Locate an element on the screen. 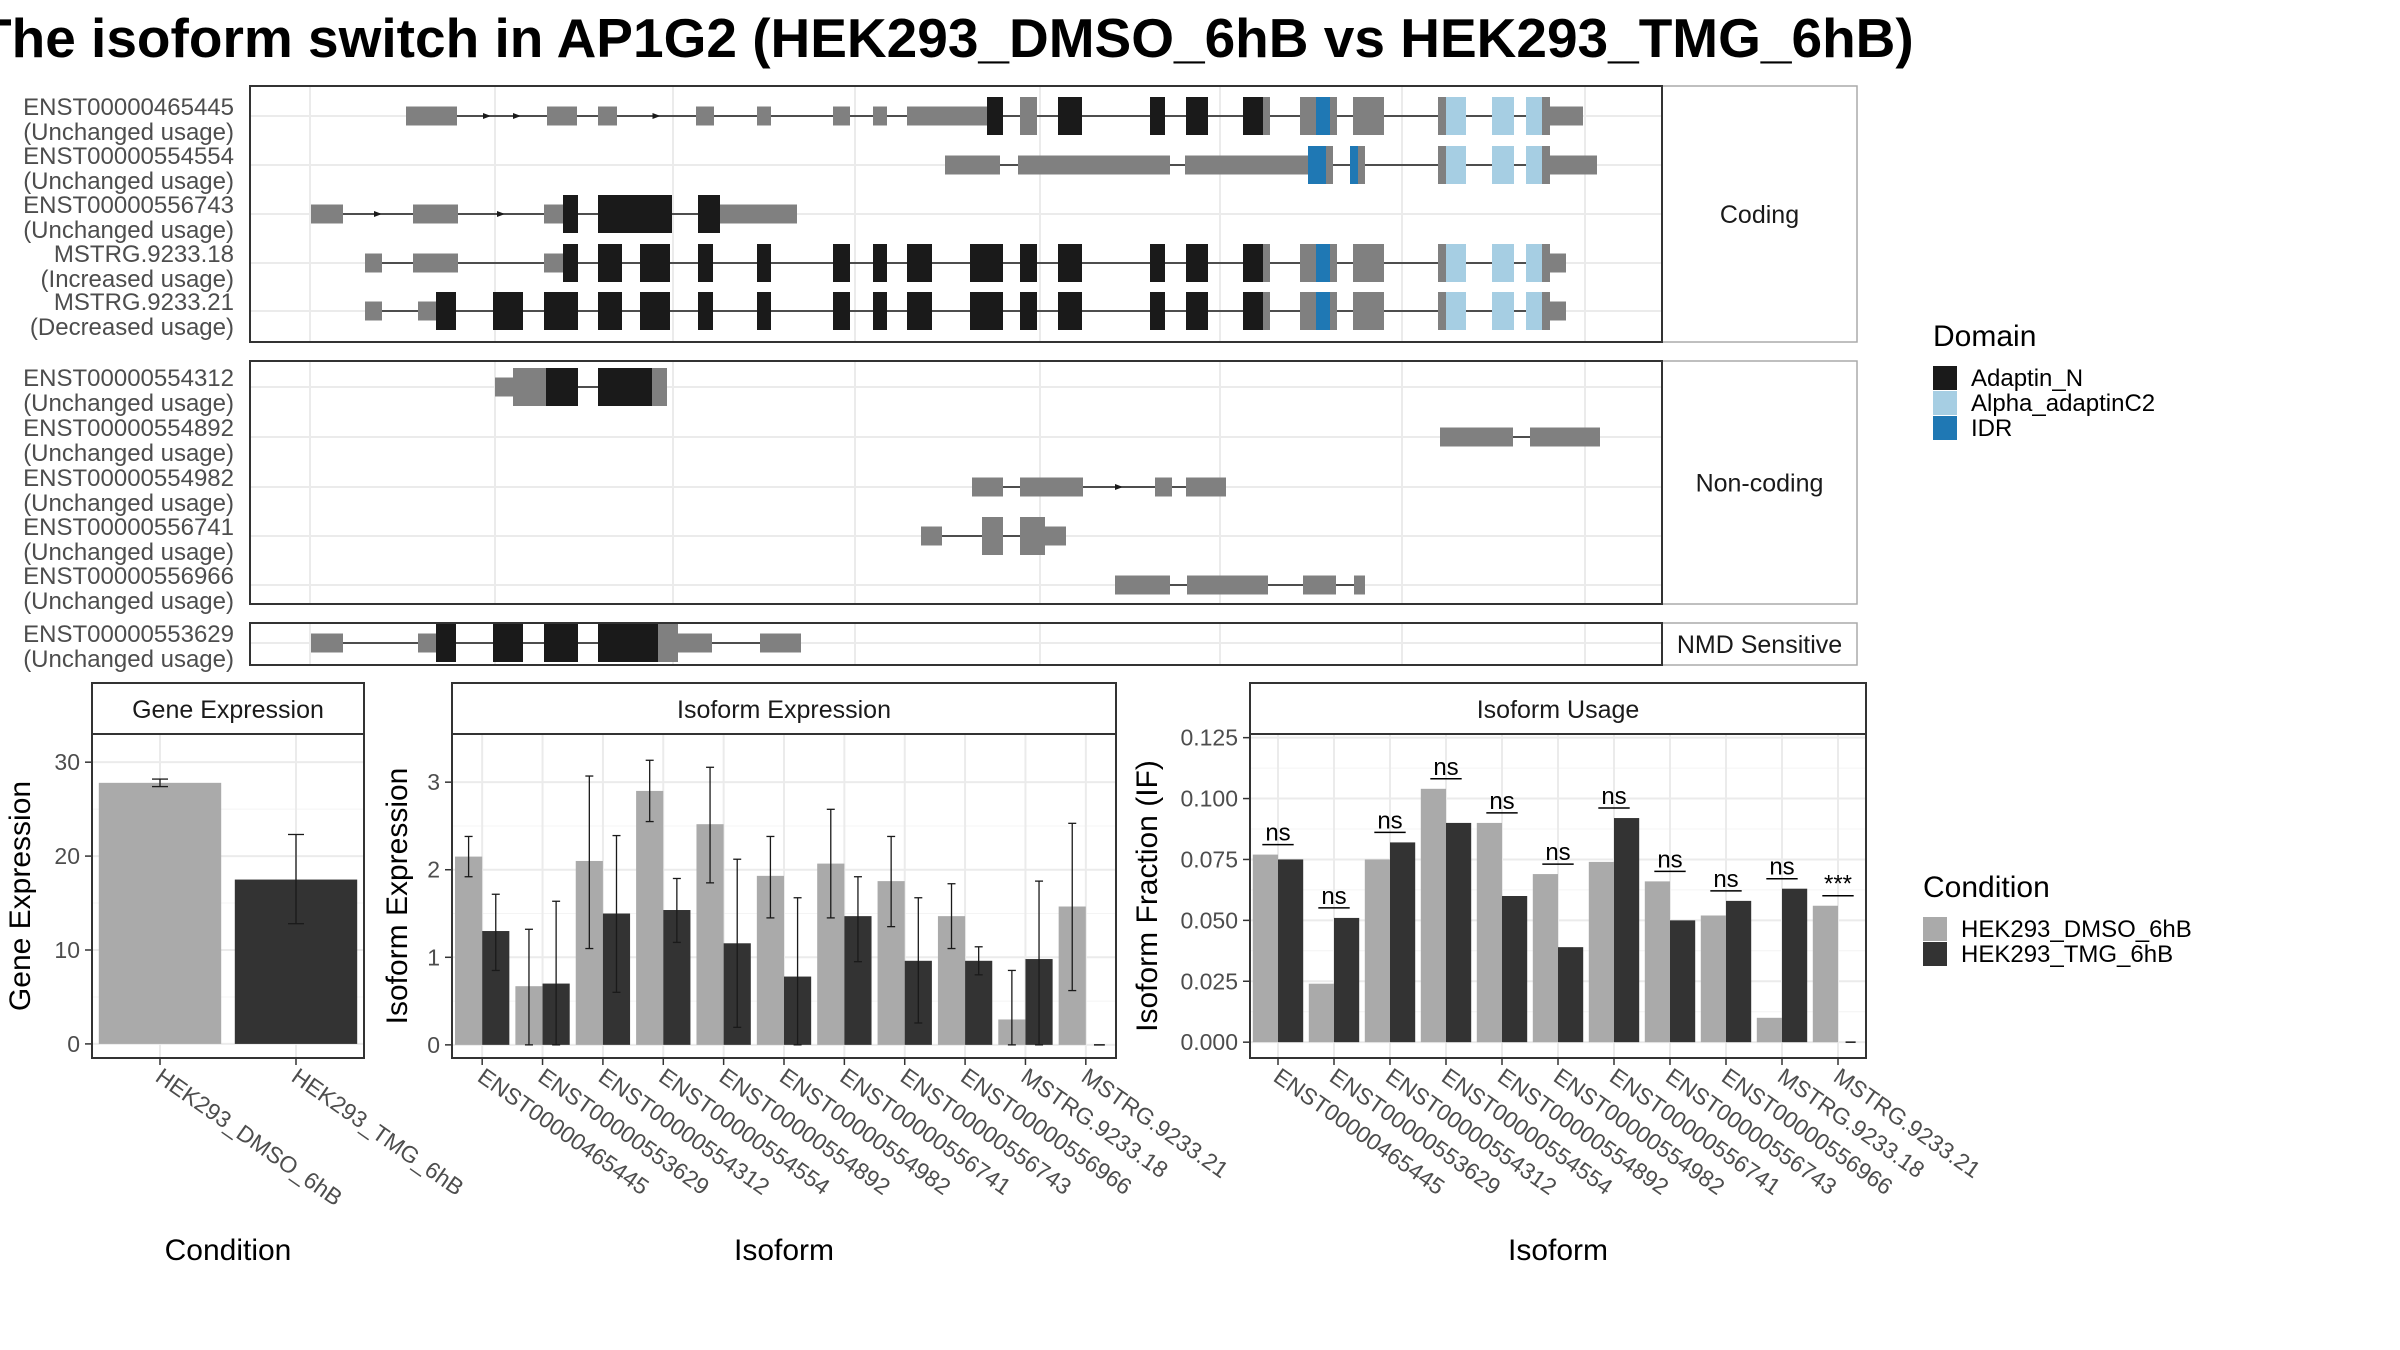  y-axis-title: Gene Expression is located at coordinates (20, 896).